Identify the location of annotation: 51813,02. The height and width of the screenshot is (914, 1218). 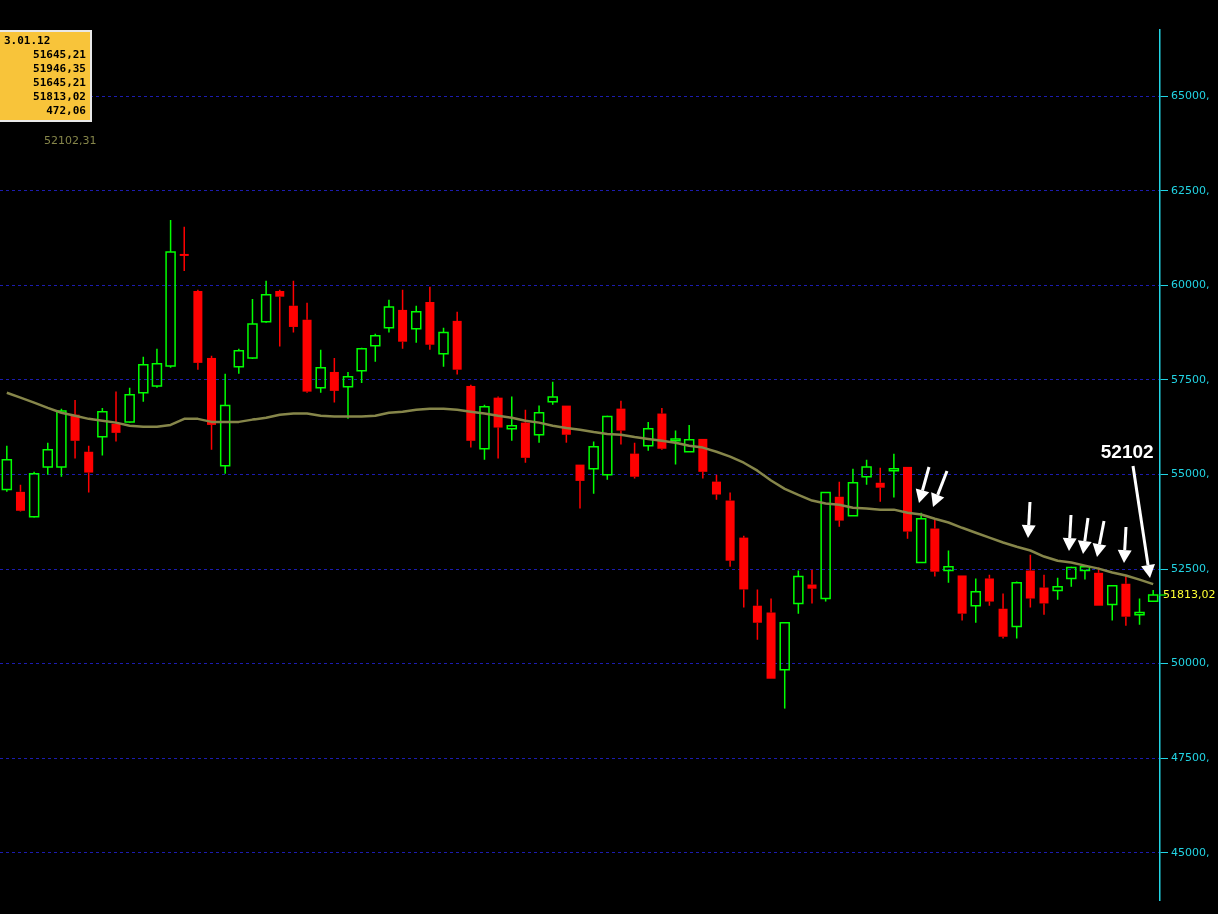
(59, 97).